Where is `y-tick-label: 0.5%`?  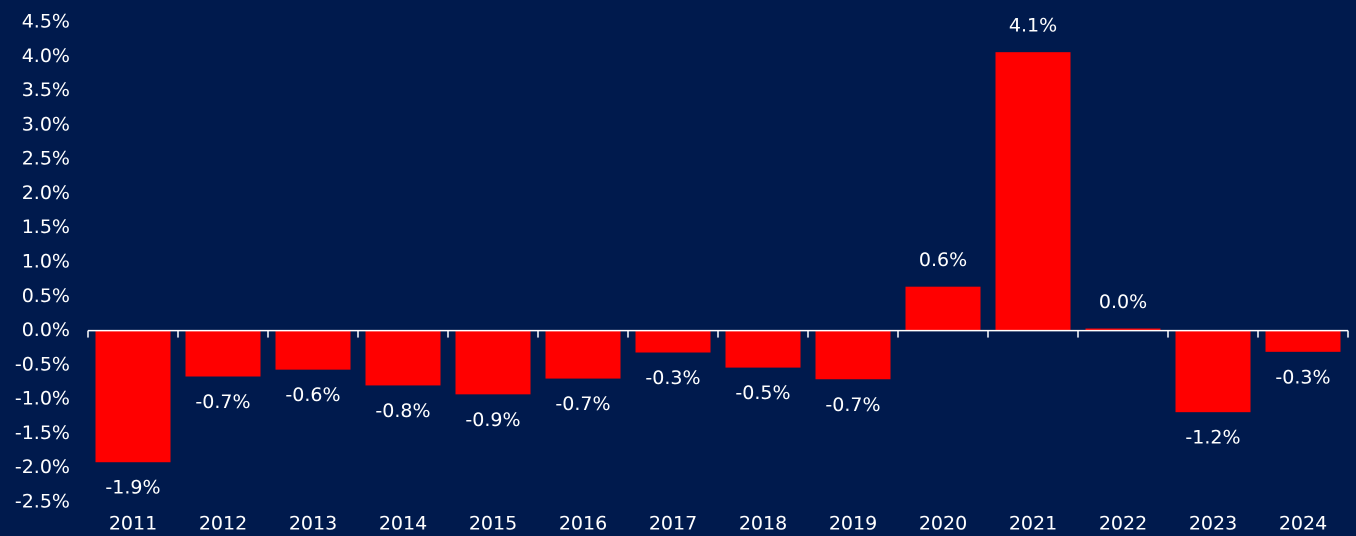 y-tick-label: 0.5% is located at coordinates (46, 296).